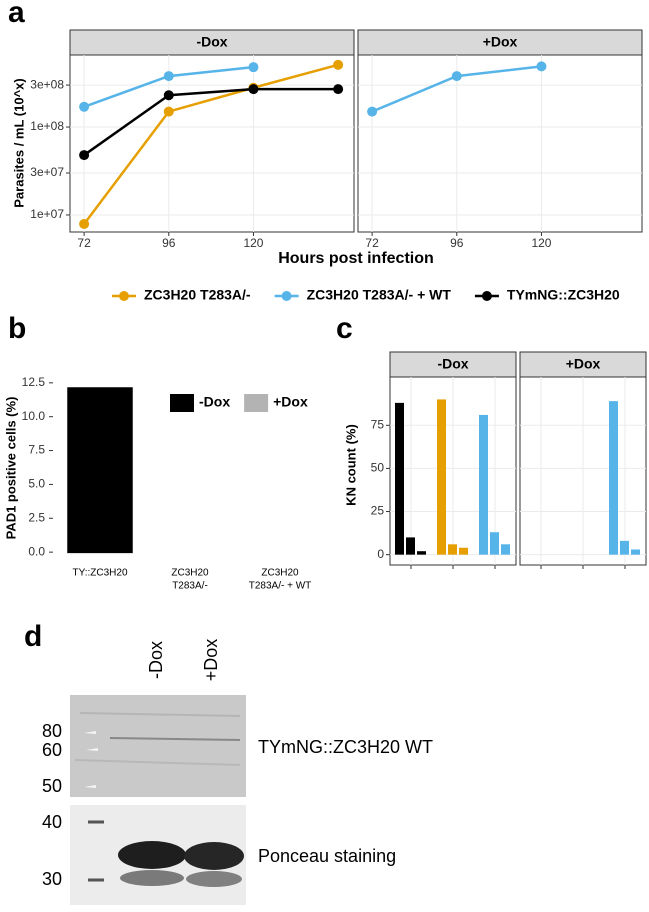  What do you see at coordinates (18, 142) in the screenshot?
I see `y-axis-title: Parasites / mL (10^x)` at bounding box center [18, 142].